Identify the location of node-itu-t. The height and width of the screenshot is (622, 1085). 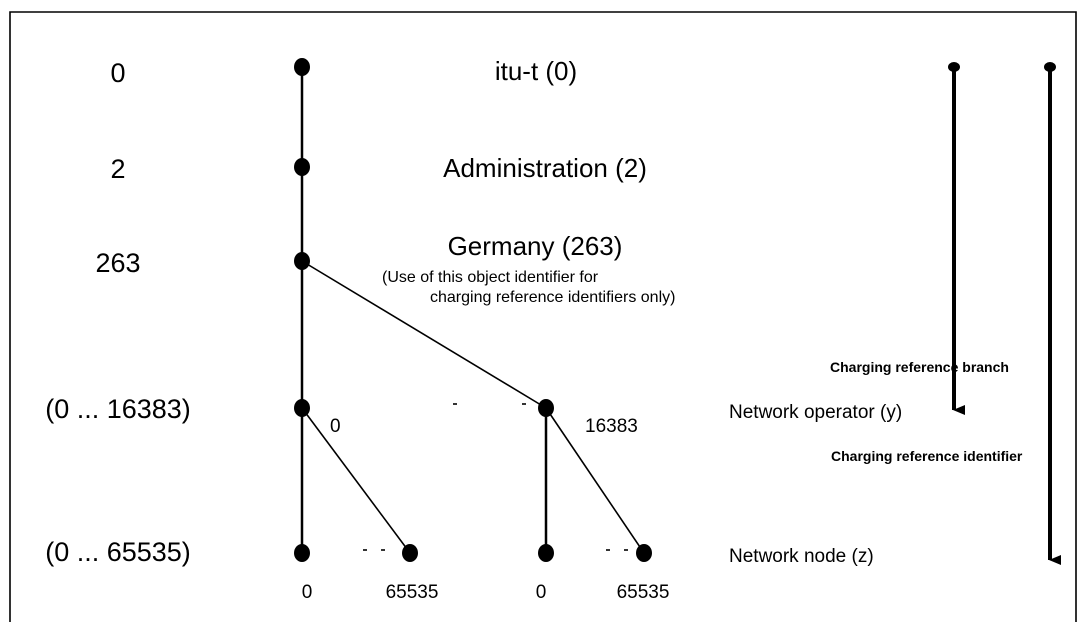
(302, 67).